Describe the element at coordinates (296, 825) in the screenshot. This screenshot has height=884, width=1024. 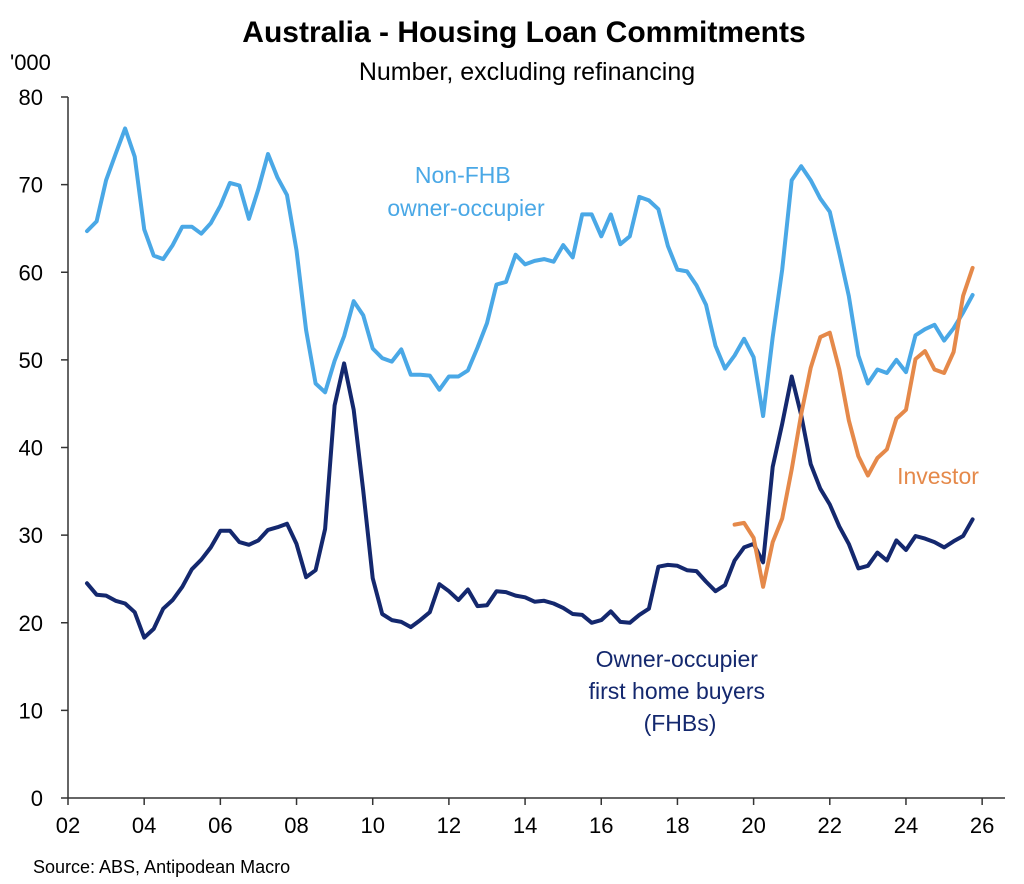
I see `x-tick-label: 08` at that location.